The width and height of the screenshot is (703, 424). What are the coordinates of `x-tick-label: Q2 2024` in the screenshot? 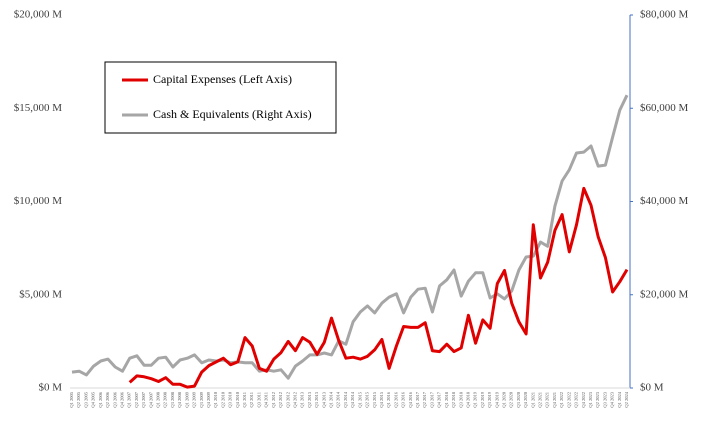 It's located at (626, 399).